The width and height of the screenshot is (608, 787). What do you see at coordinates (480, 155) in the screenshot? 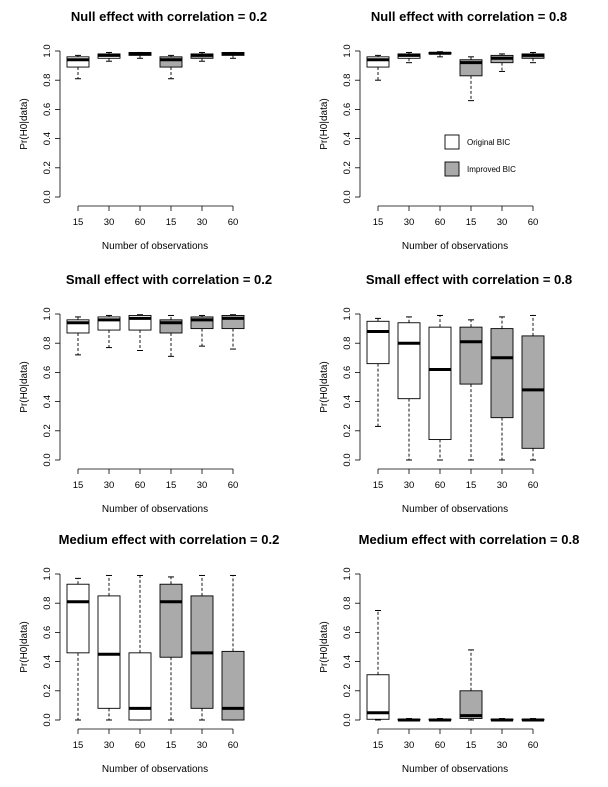
I see `legend: Original BIC Improved BIC` at bounding box center [480, 155].